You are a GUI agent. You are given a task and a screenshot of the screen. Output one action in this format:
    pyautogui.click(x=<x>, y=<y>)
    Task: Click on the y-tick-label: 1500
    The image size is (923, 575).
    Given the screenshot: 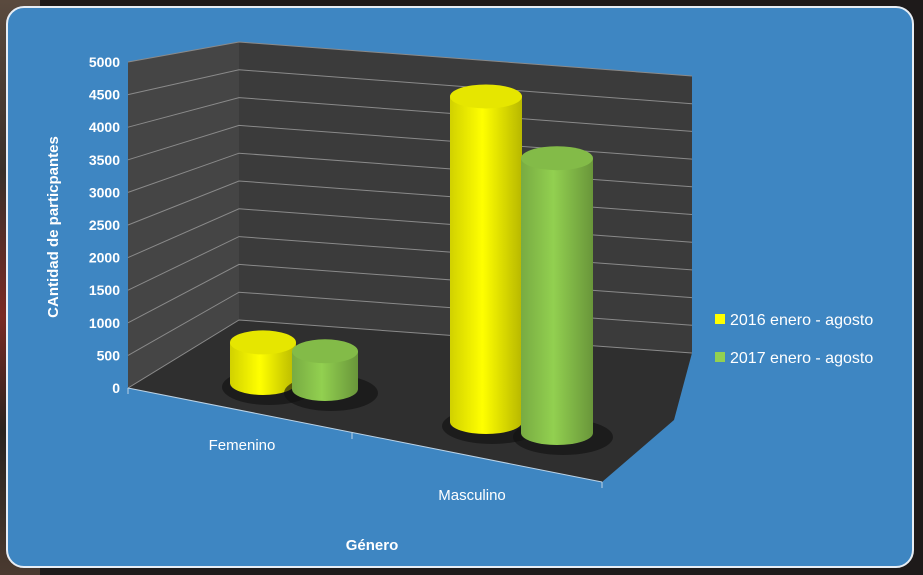 What is the action you would take?
    pyautogui.click(x=104, y=290)
    